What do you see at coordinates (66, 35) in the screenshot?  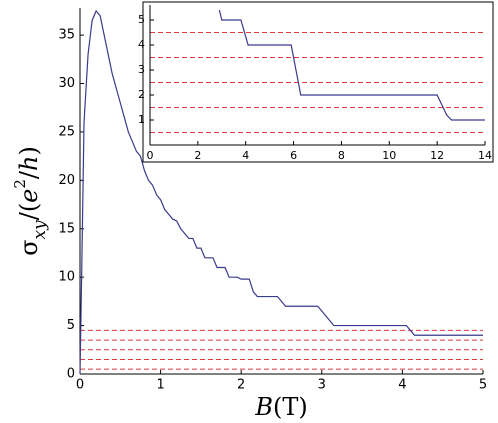 I see `y-tick-label: 35` at bounding box center [66, 35].